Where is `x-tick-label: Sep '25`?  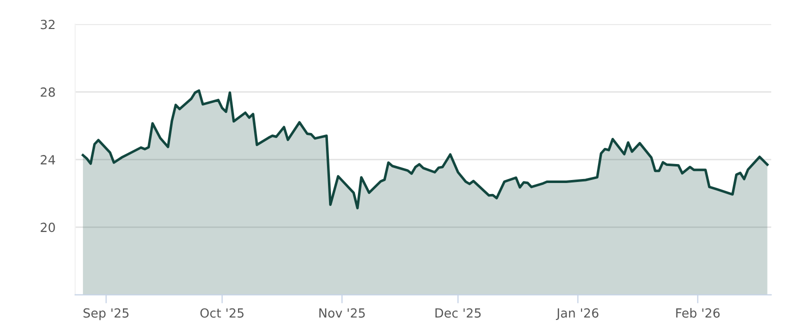
x-tick-label: Sep '25 is located at coordinates (106, 314).